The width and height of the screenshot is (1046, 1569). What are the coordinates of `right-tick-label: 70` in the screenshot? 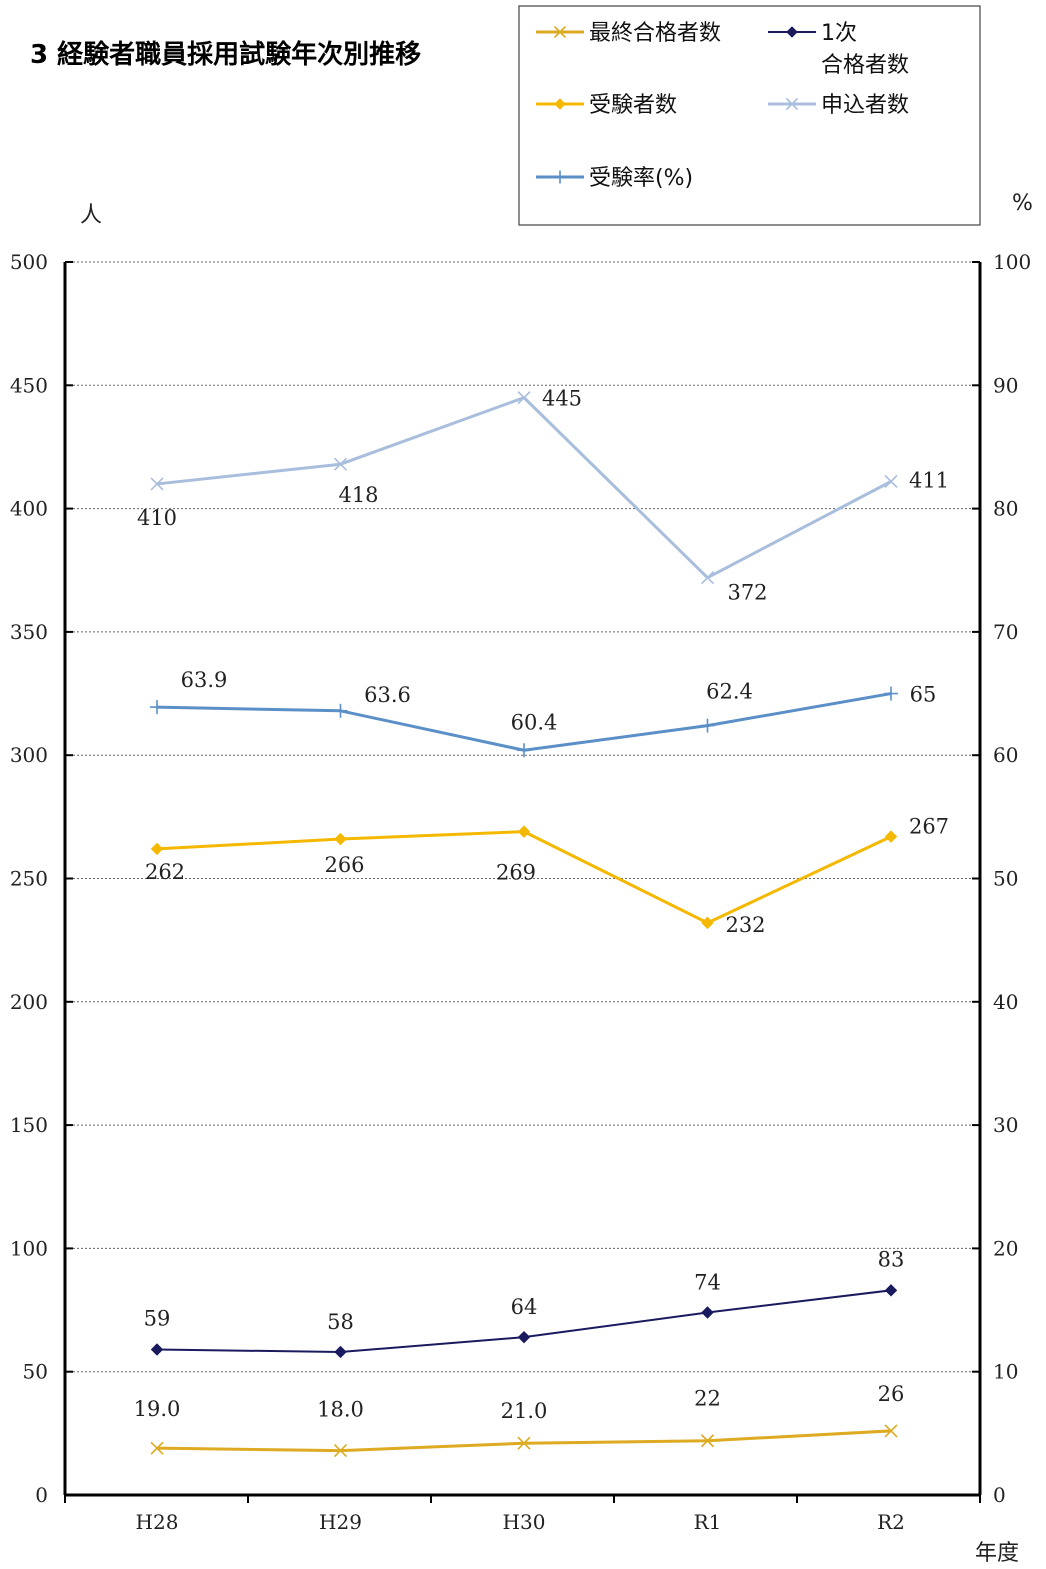 It's located at (1005, 632).